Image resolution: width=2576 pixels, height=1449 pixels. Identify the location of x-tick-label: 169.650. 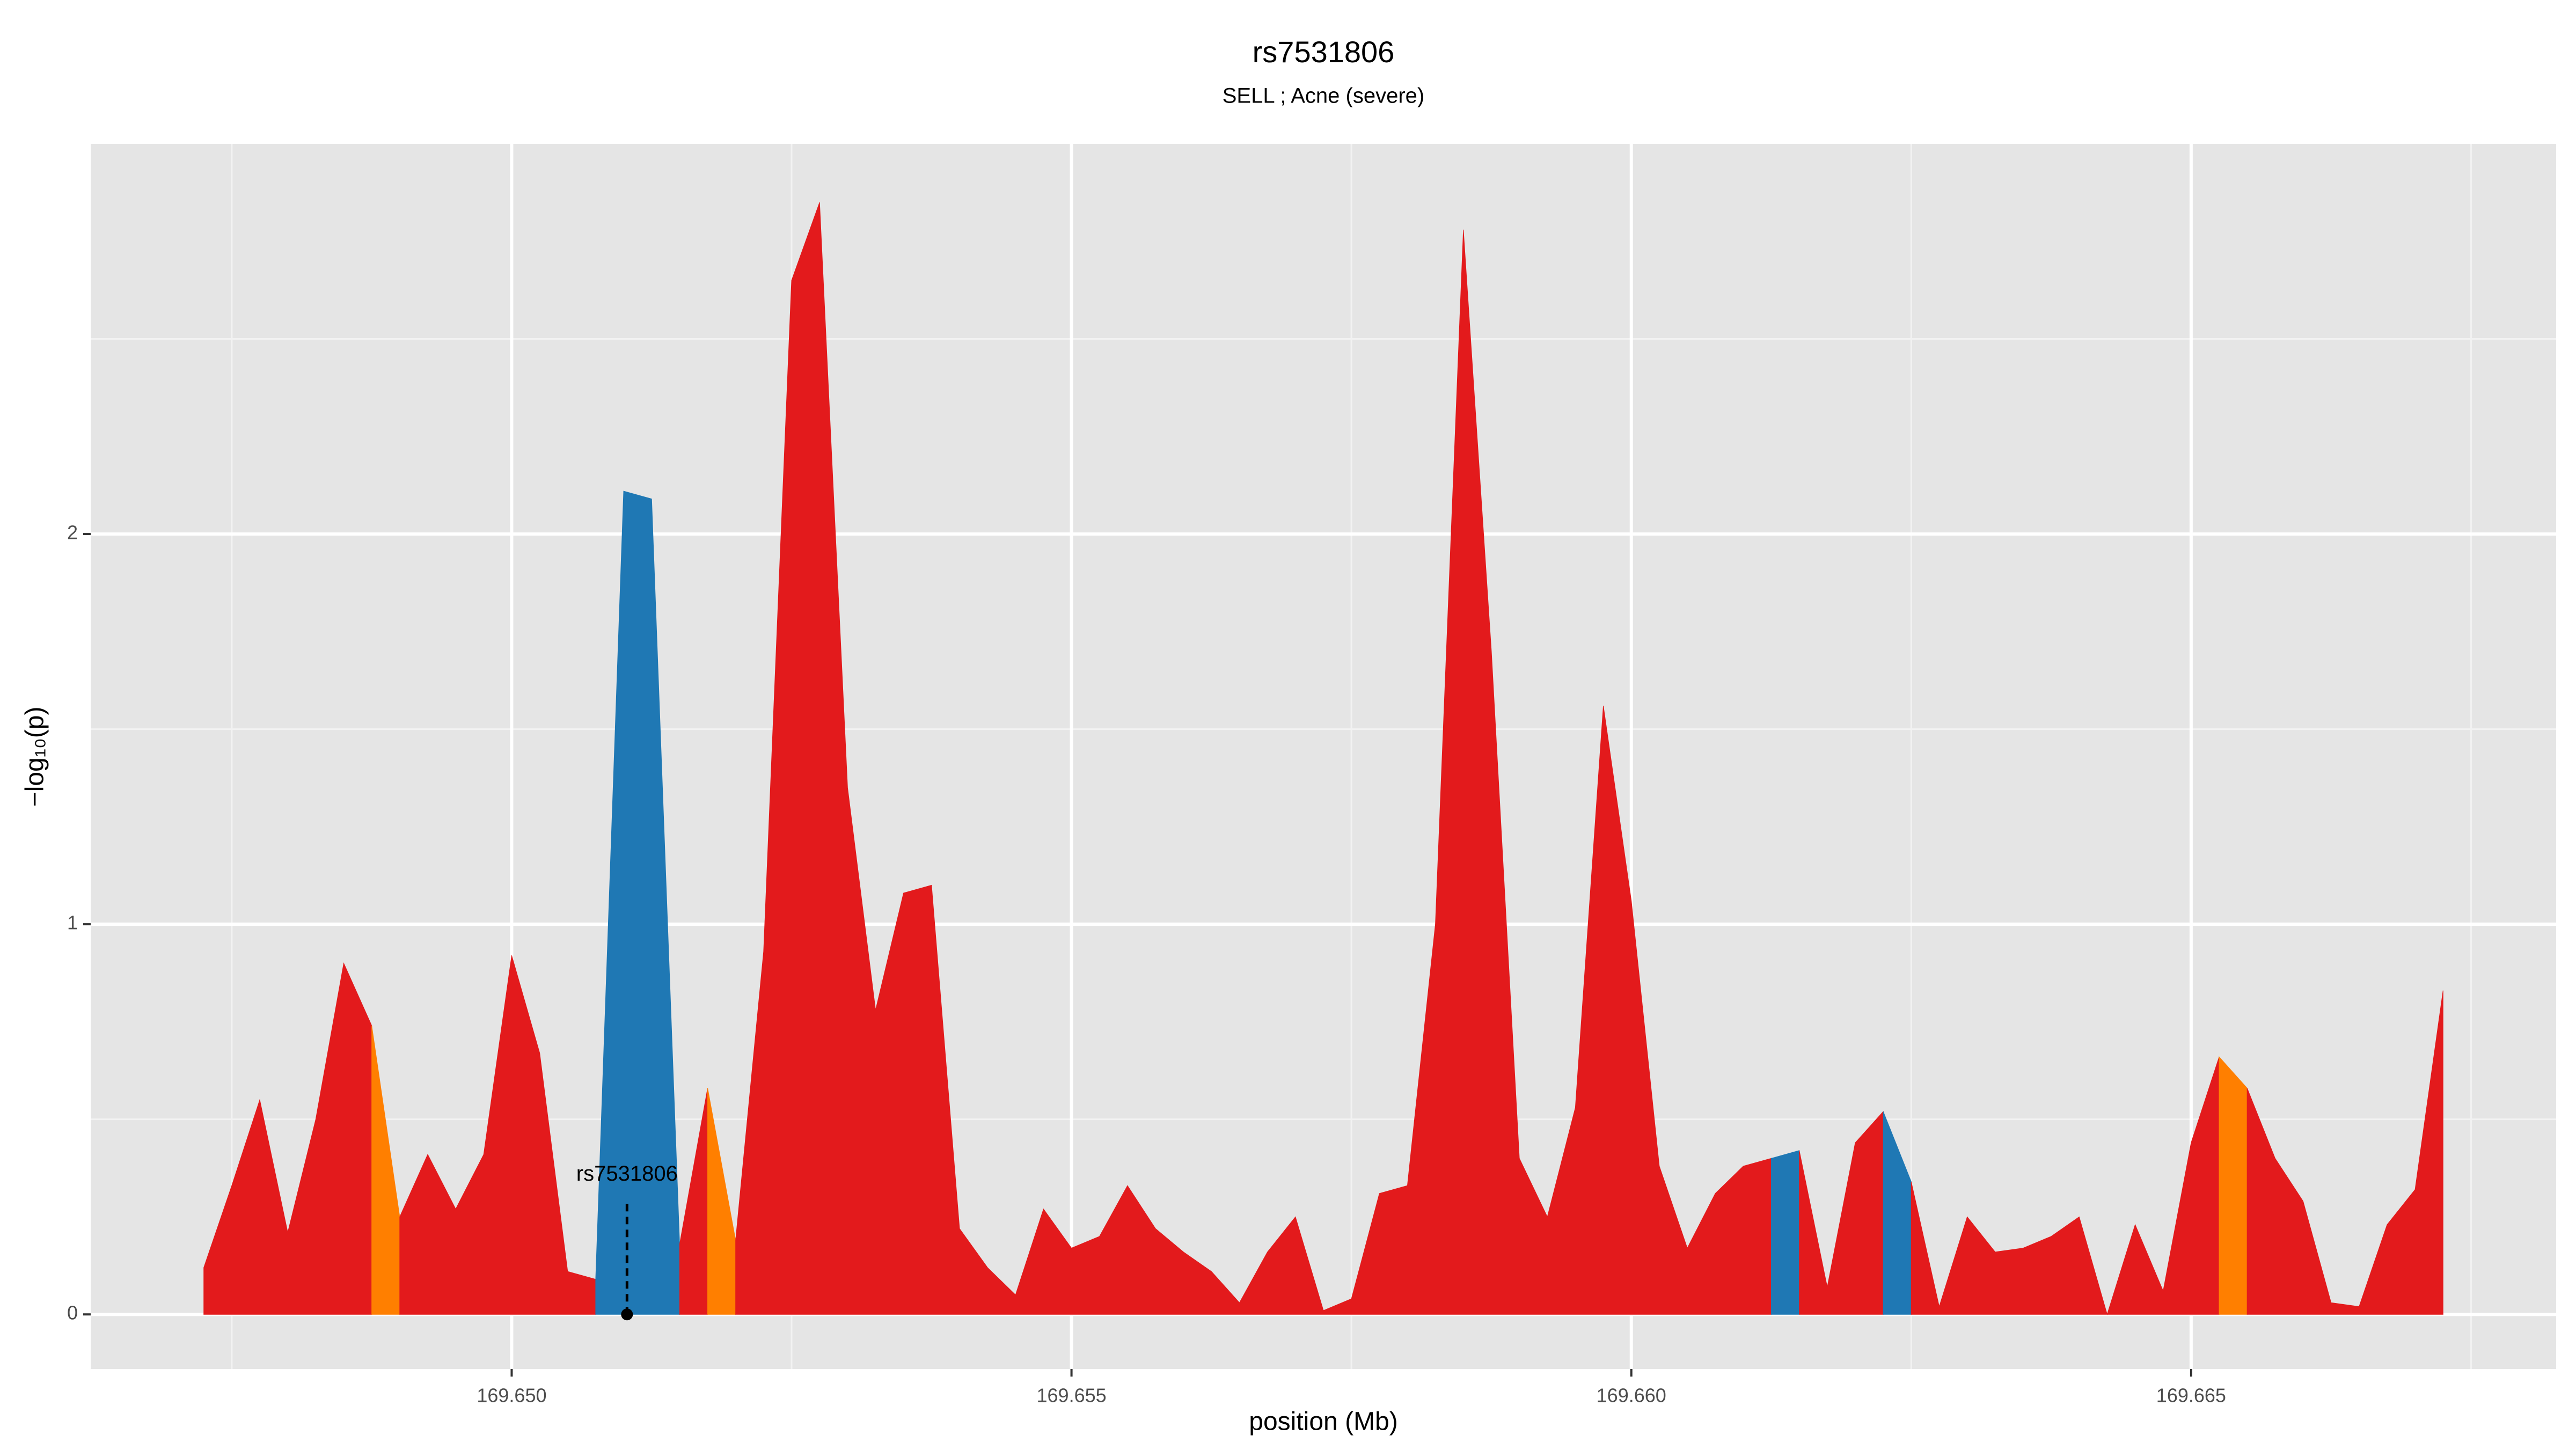
(511, 1396).